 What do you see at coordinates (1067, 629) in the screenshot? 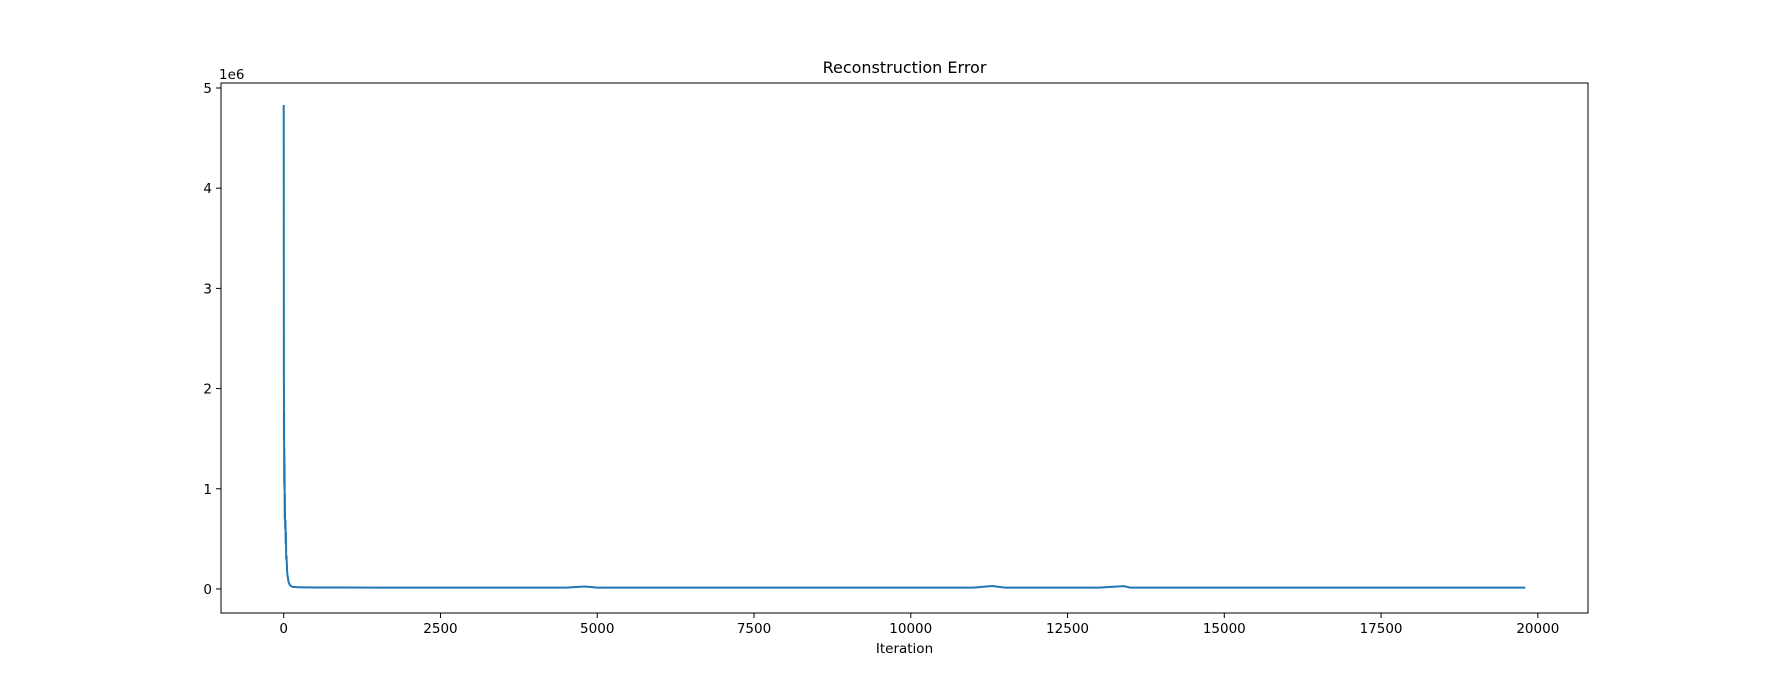
I see `x-tick-label: 12500` at bounding box center [1067, 629].